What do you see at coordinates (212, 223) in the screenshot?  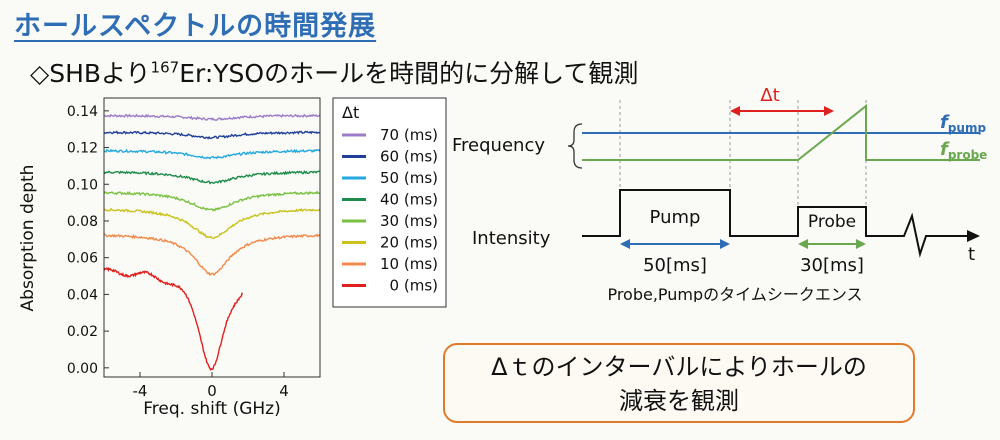 I see `series-line-20ms` at bounding box center [212, 223].